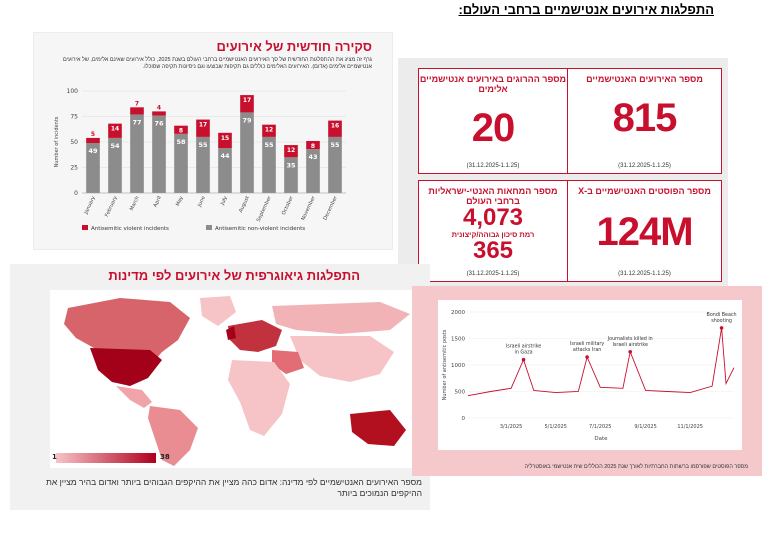  Describe the element at coordinates (587, 350) in the screenshot. I see `annotation-label: attacks Iran` at that location.